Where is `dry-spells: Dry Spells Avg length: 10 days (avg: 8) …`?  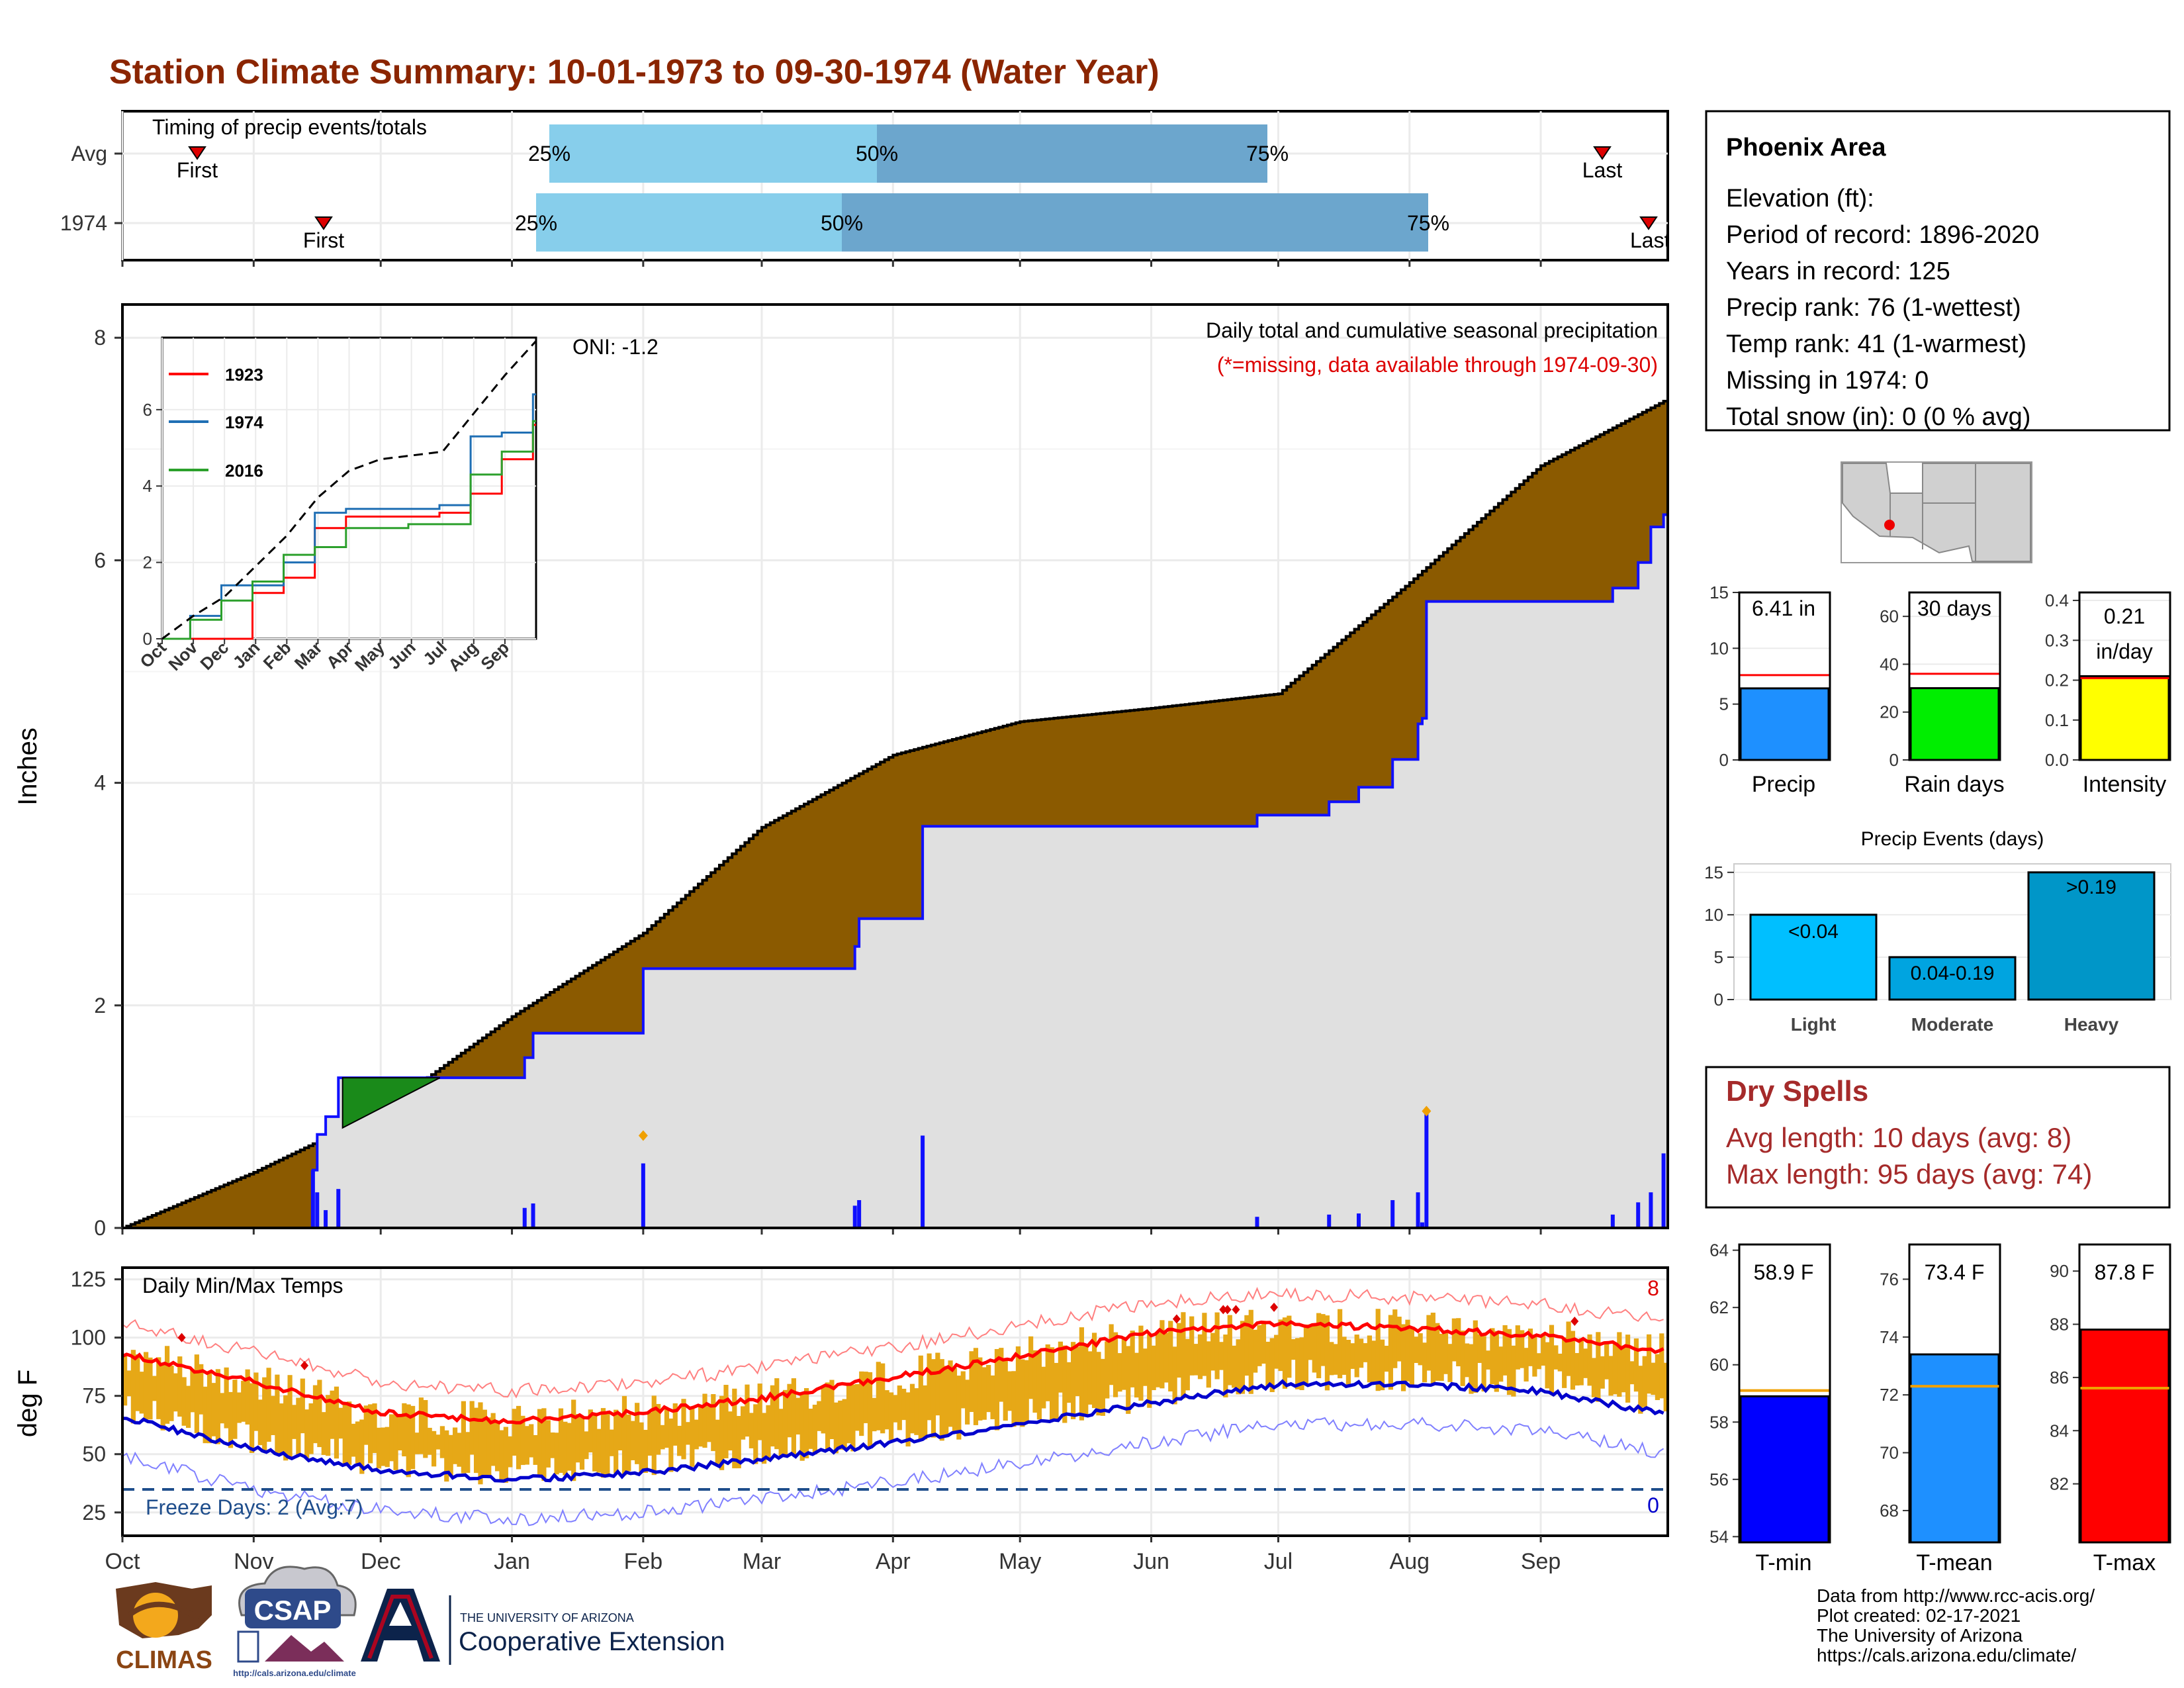 dry-spells: Dry Spells Avg length: 10 days (avg: 8) … is located at coordinates (1938, 1137).